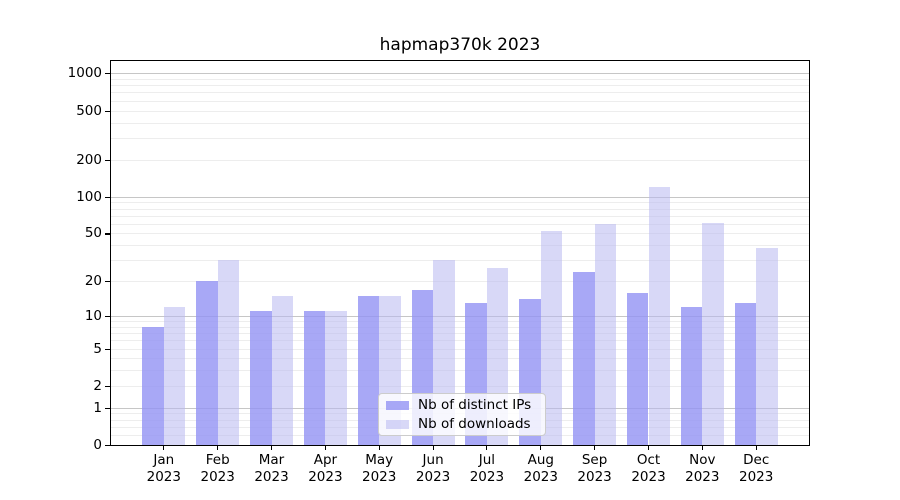 This screenshot has height=500, width=900. Describe the element at coordinates (637, 368) in the screenshot. I see `bar-nb-of-distinct-ips-oct` at that location.